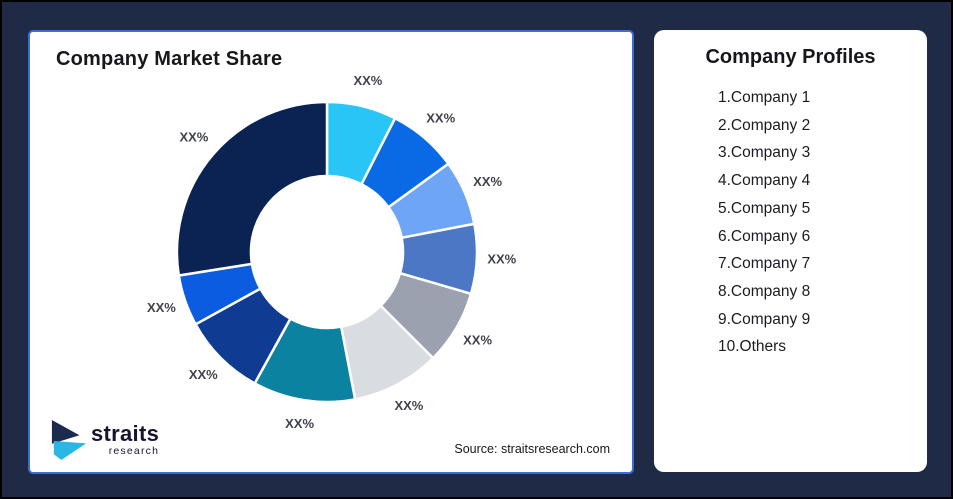  What do you see at coordinates (764, 208) in the screenshot?
I see `profile-item-5: 5.Company 5` at bounding box center [764, 208].